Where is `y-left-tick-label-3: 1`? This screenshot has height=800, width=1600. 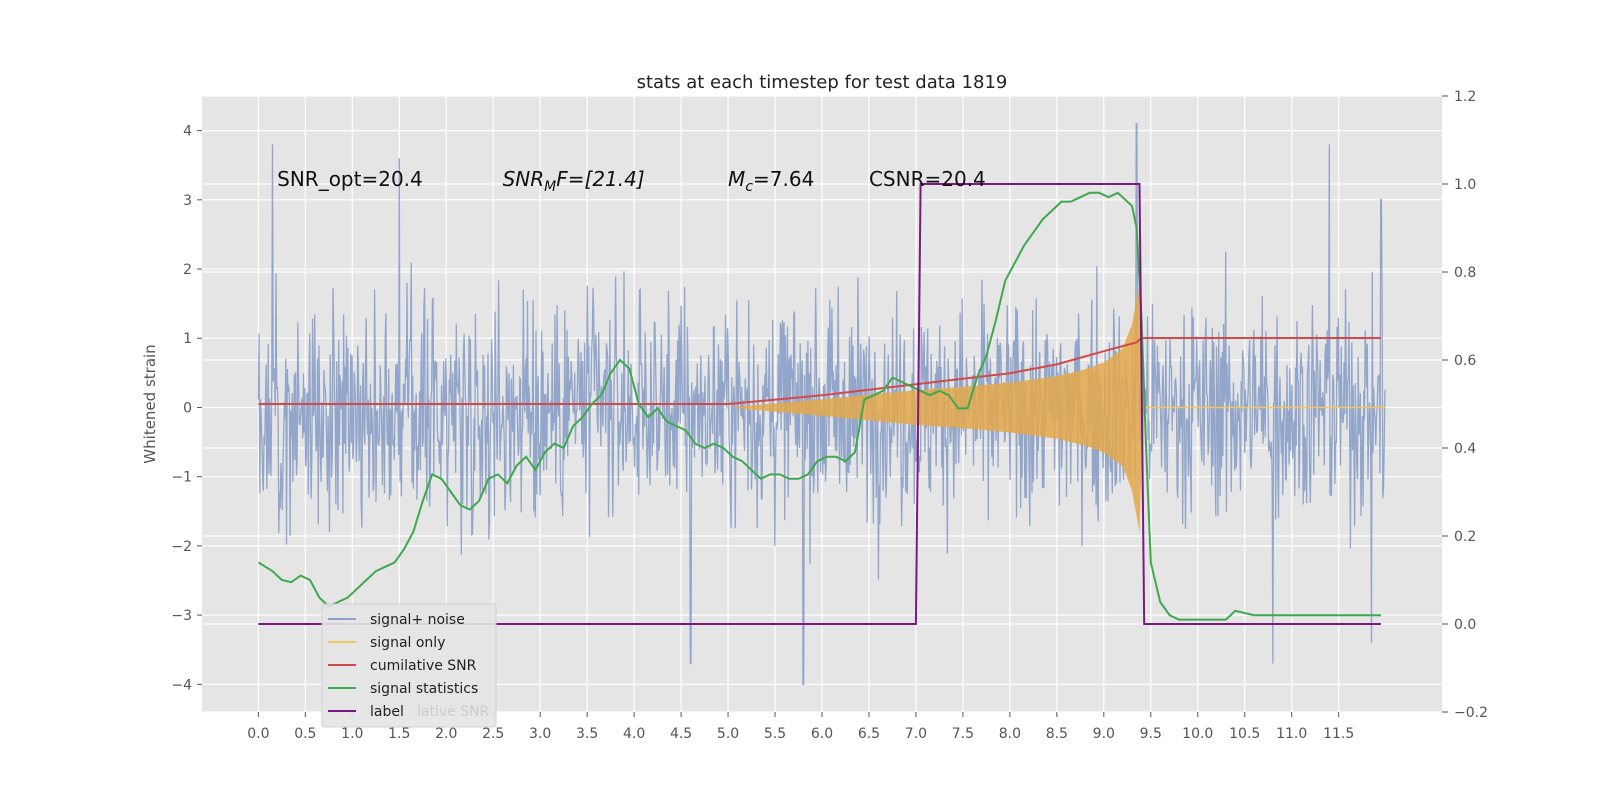
y-left-tick-label-3: 1 is located at coordinates (187, 339).